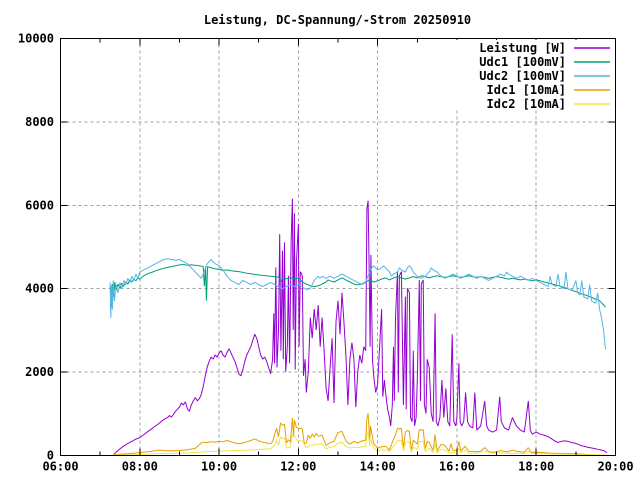 This screenshot has height=480, width=640. I want to click on x-tick-label: 12:00, so click(298, 467).